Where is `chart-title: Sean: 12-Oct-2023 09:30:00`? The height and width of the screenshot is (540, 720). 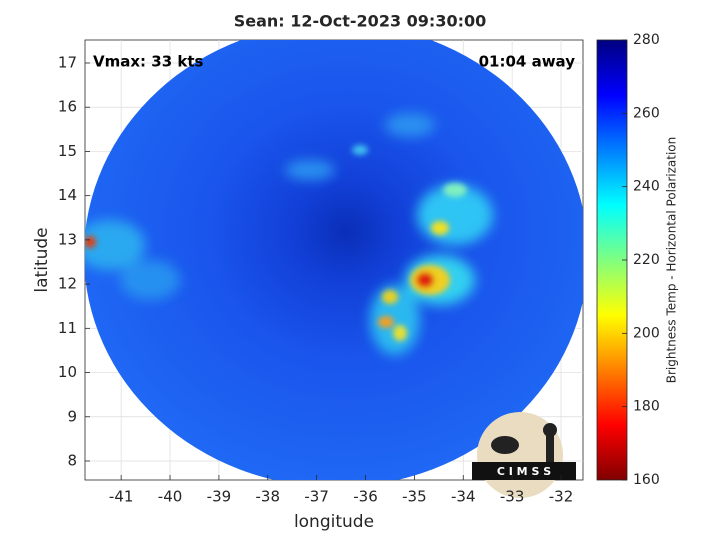
chart-title: Sean: 12-Oct-2023 09:30:00 is located at coordinates (360, 21).